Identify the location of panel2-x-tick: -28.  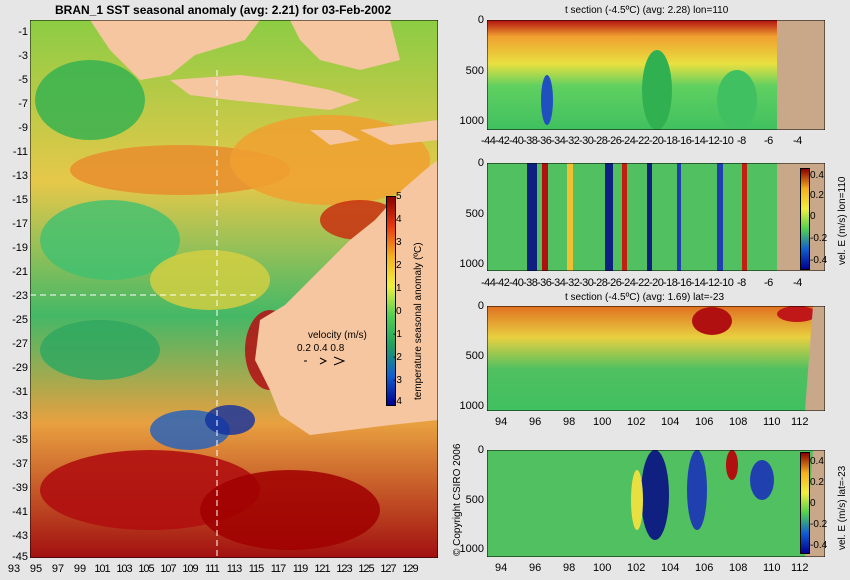
(600, 283).